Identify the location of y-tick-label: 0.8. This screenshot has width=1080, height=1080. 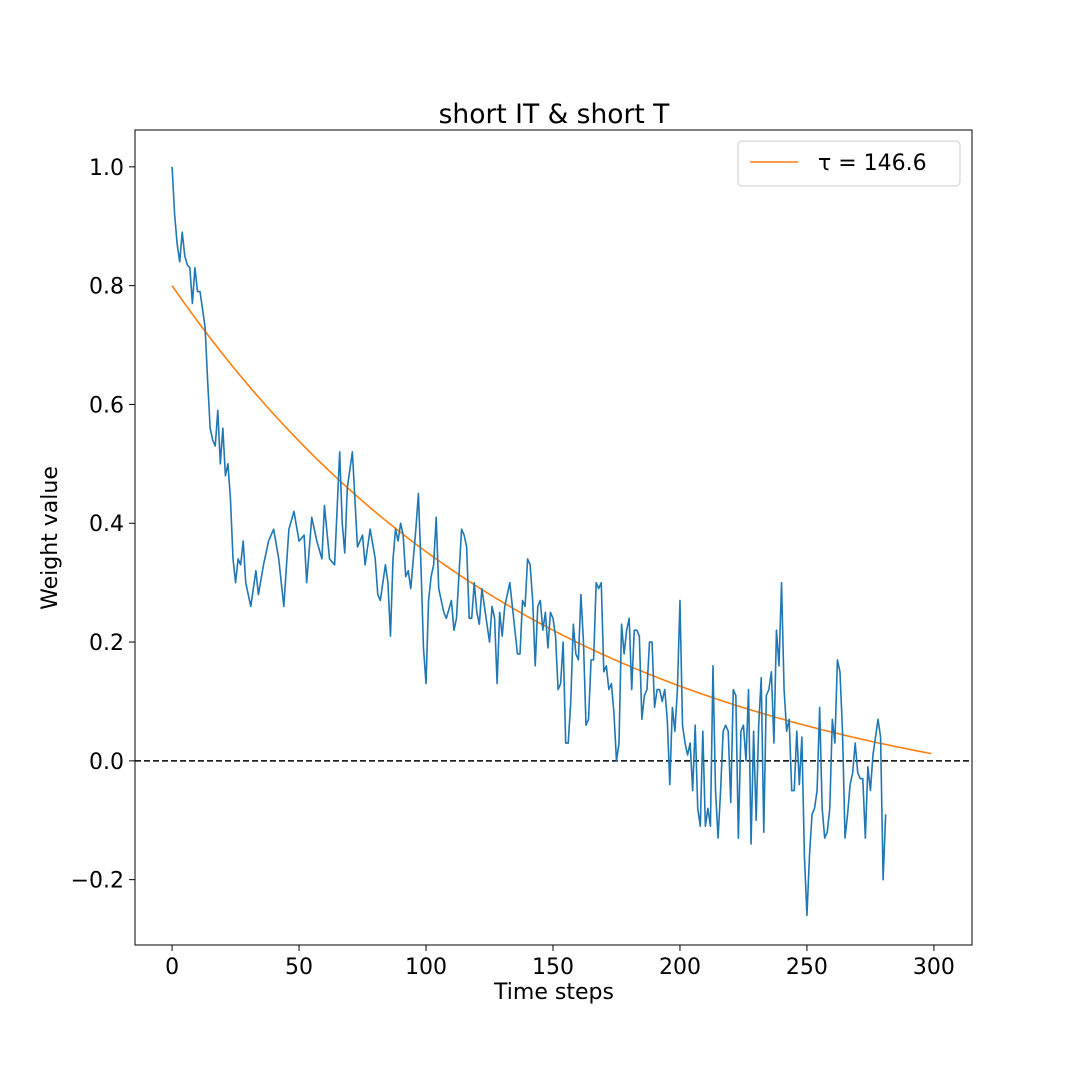
(106, 287).